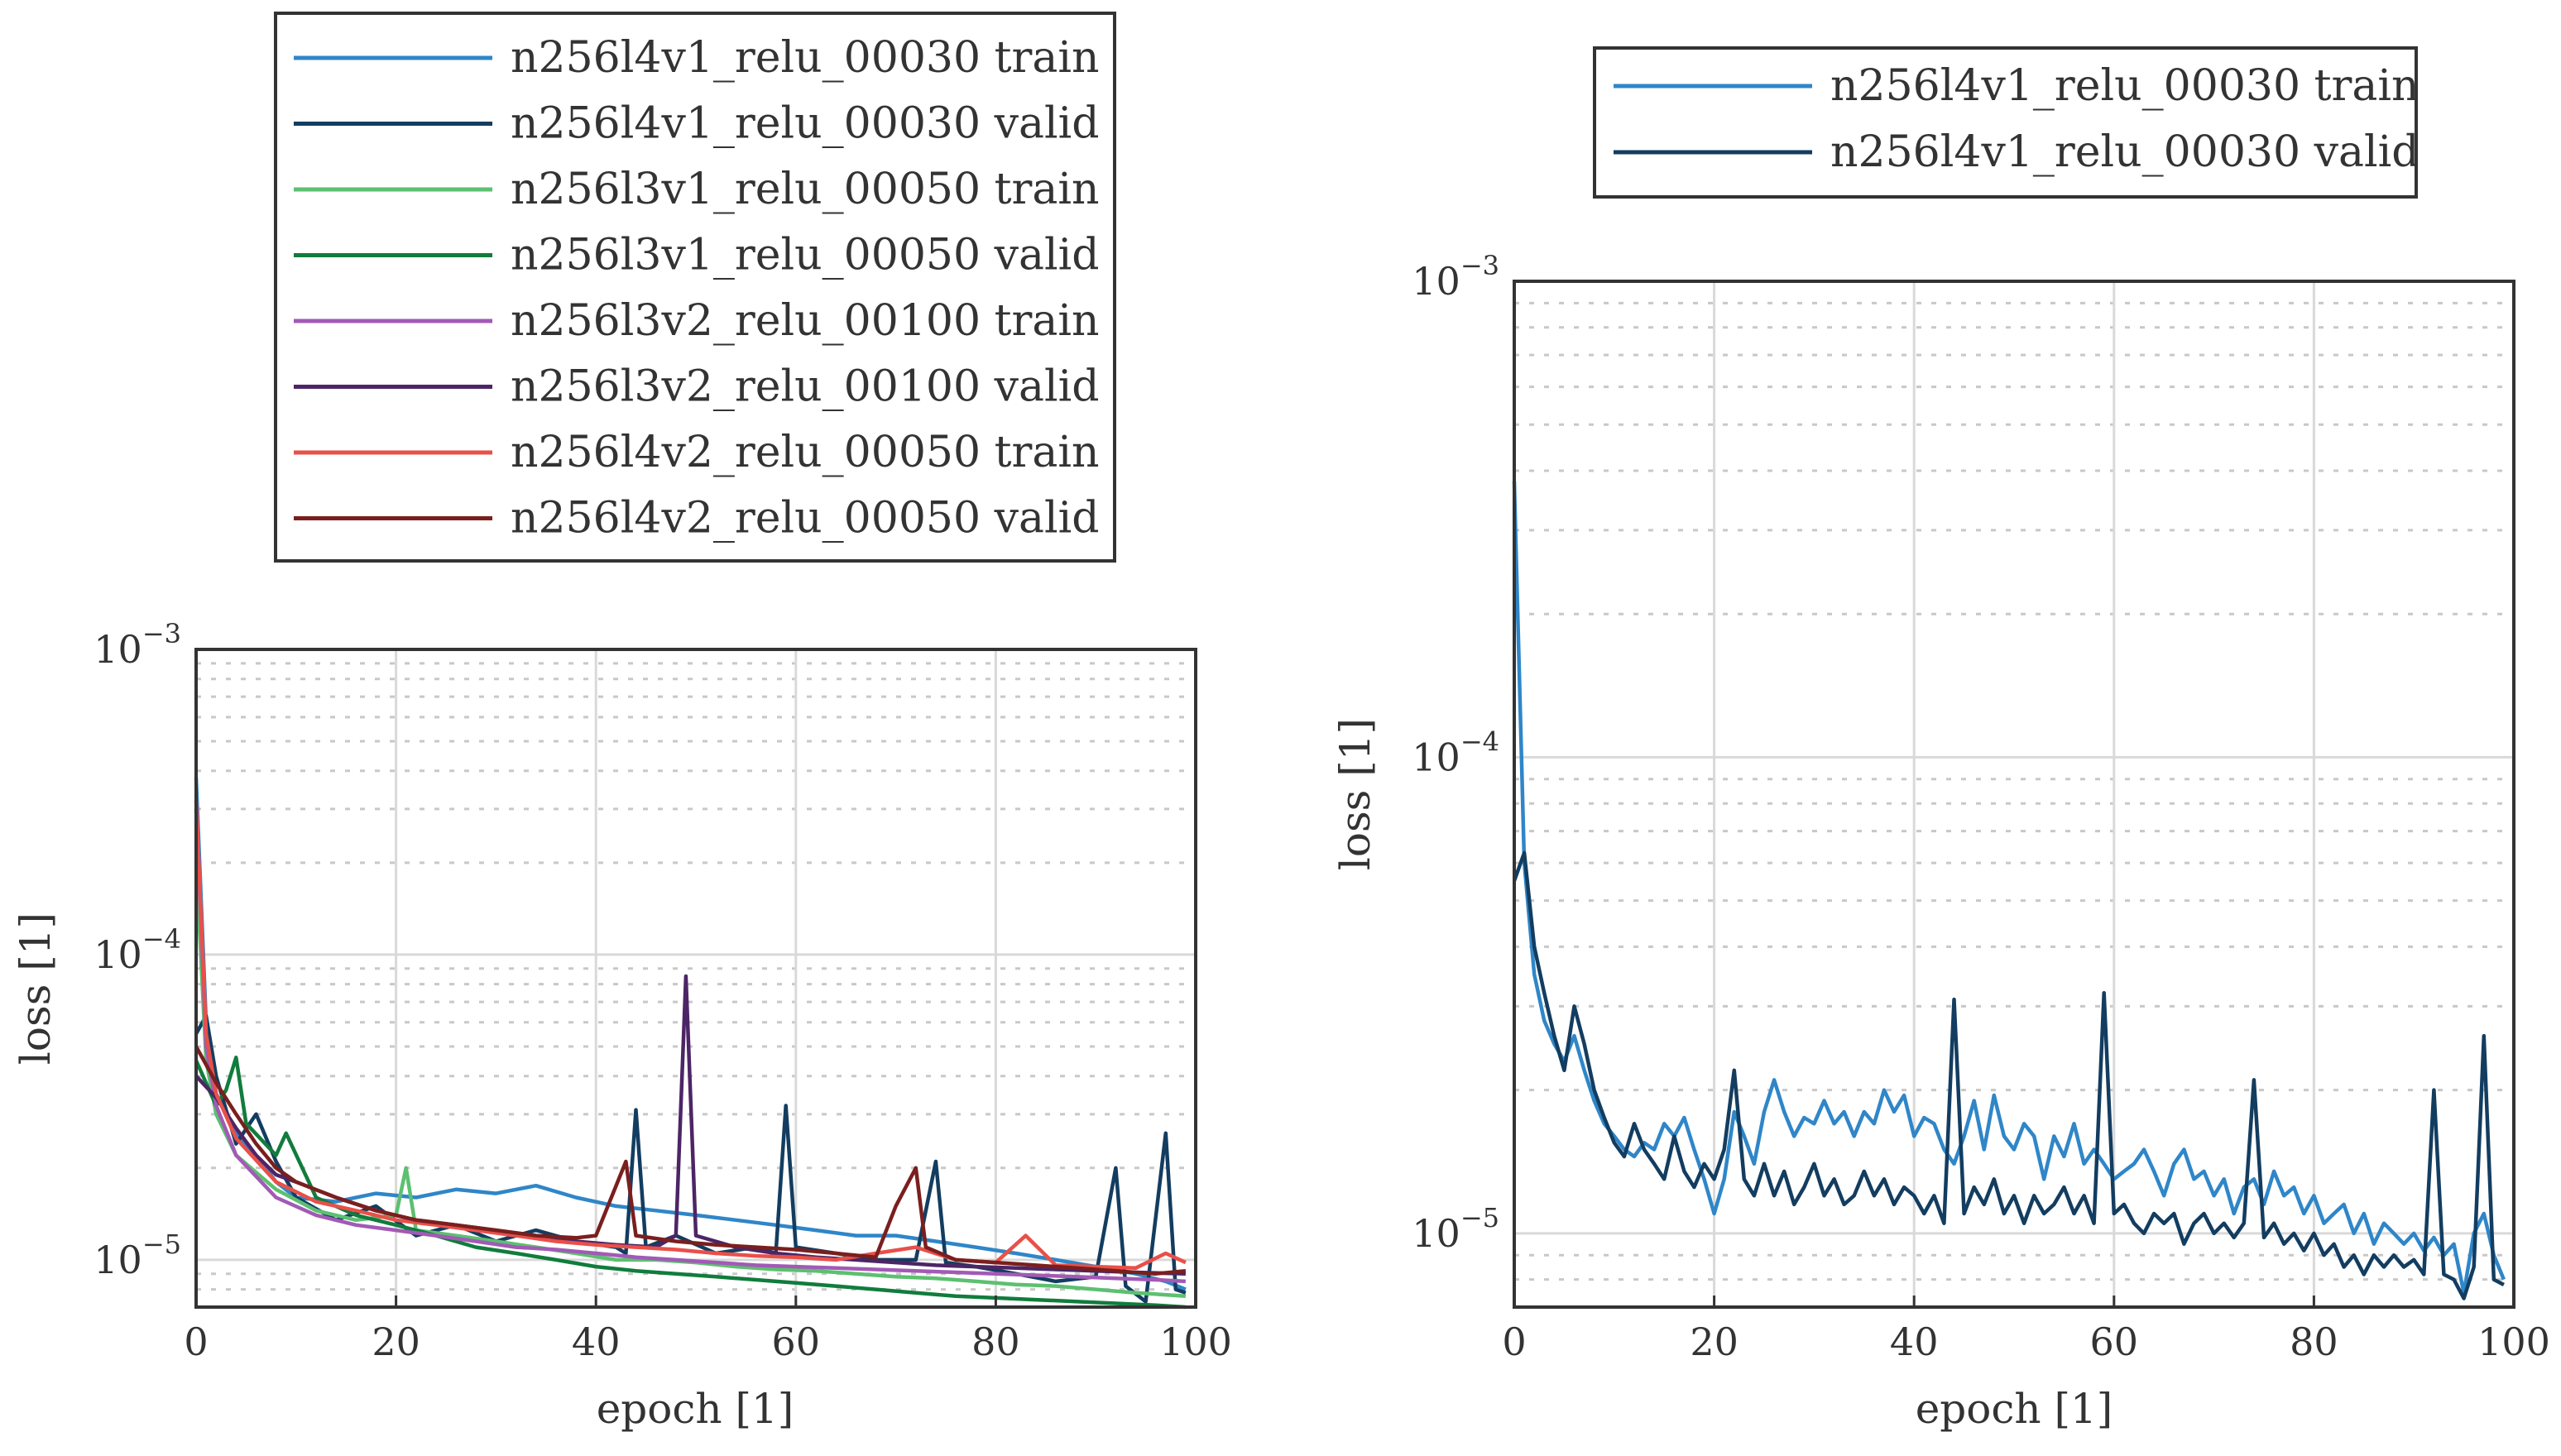  Describe the element at coordinates (996, 1342) in the screenshot. I see `chart-left-xtick-label: 80` at that location.